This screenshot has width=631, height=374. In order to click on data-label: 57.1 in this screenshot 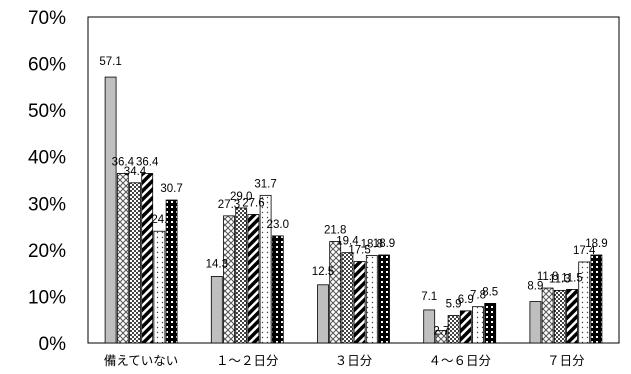, I will do `click(110, 62)`.